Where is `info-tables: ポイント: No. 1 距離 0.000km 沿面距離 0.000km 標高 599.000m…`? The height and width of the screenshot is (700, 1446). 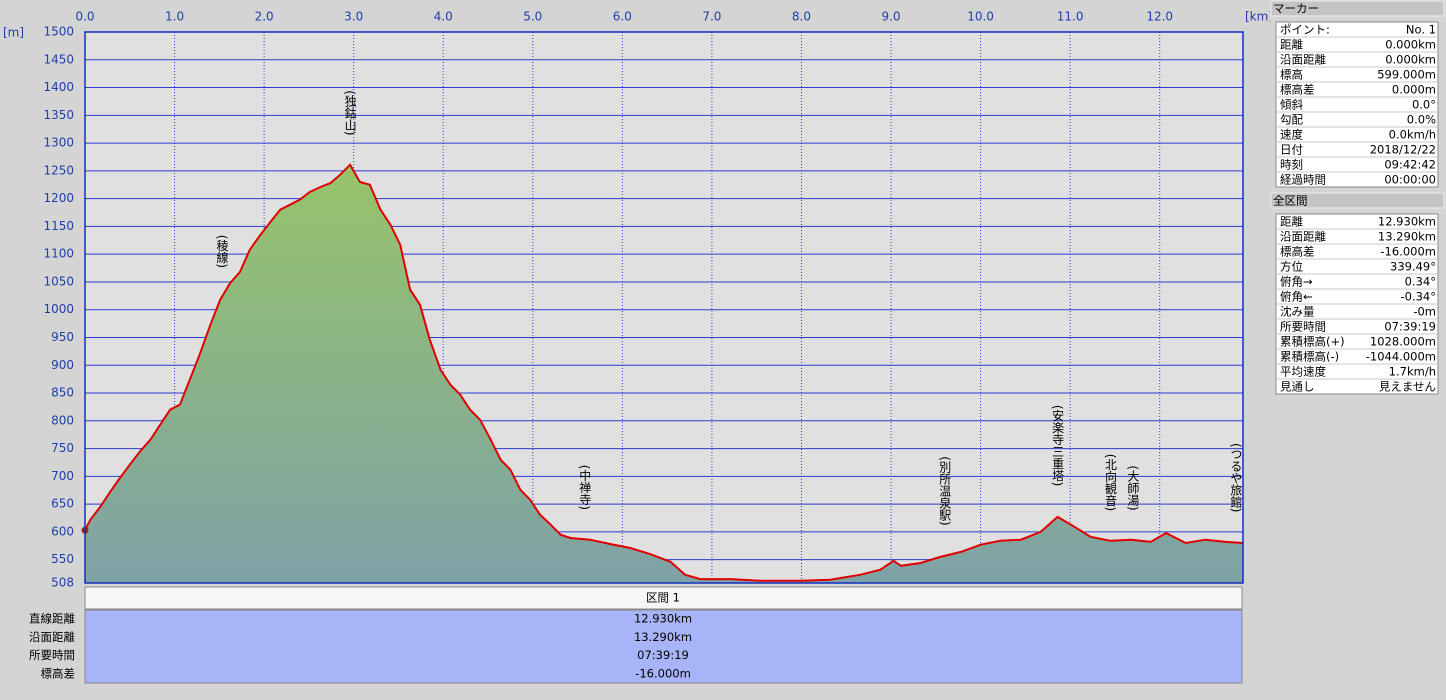 info-tables: ポイント: No. 1 距離 0.000km 沿面距離 0.000km 標高 599.000m… is located at coordinates (1357, 208).